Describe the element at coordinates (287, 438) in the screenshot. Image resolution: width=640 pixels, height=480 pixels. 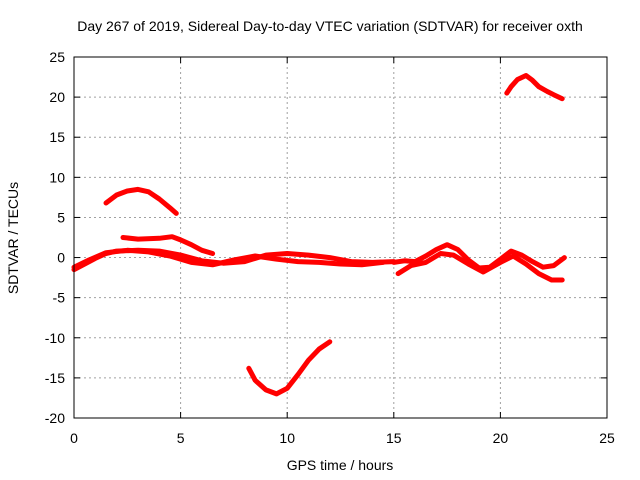
I see `x-tick-label: 10` at that location.